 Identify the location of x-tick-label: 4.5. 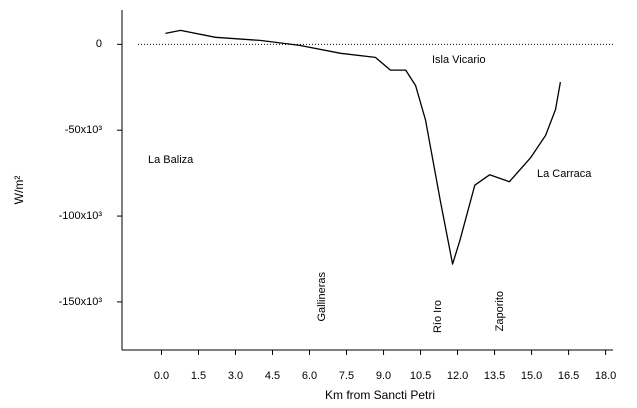
(272, 376).